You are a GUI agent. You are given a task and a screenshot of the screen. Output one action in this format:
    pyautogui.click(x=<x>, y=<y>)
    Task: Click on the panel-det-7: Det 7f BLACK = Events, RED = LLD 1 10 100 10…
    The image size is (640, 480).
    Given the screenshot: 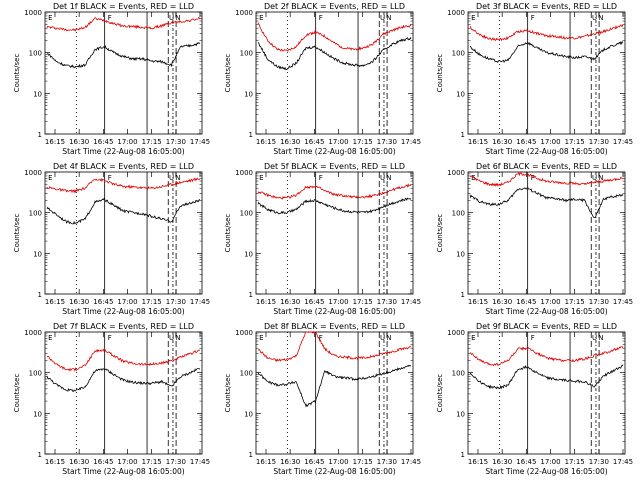 What is the action you would take?
    pyautogui.click(x=111, y=399)
    